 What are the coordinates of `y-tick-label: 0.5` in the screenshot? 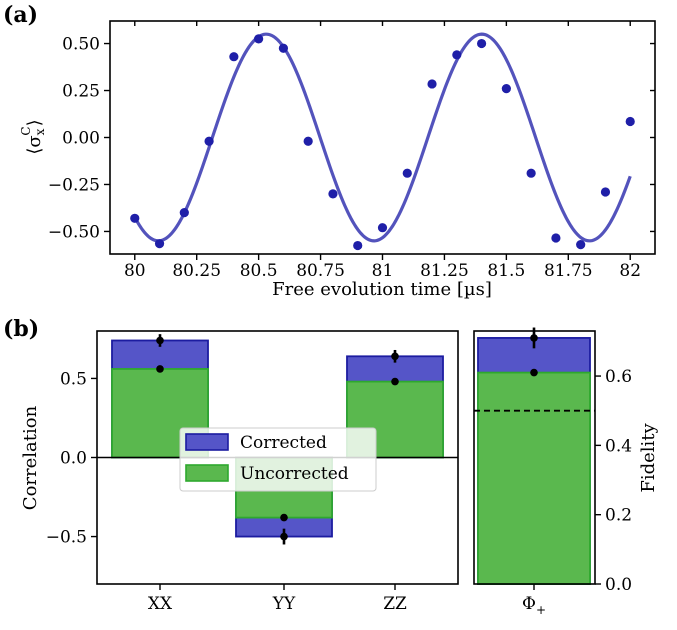 It's located at (73, 379).